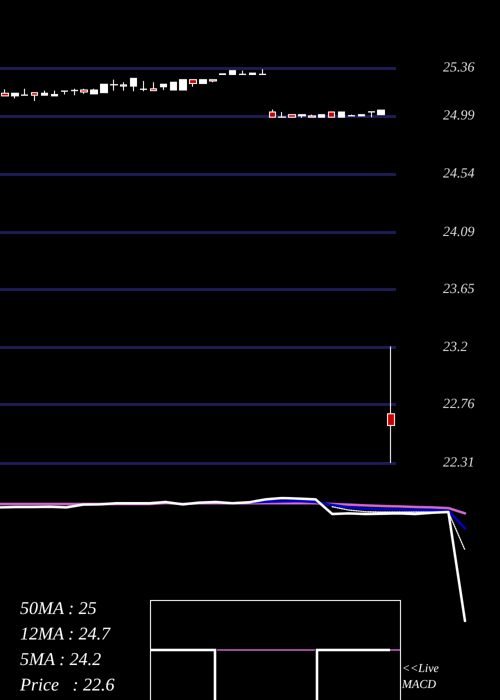 Image resolution: width=500 pixels, height=700 pixels. What do you see at coordinates (458, 116) in the screenshot?
I see `y-tick-label: 24.99` at bounding box center [458, 116].